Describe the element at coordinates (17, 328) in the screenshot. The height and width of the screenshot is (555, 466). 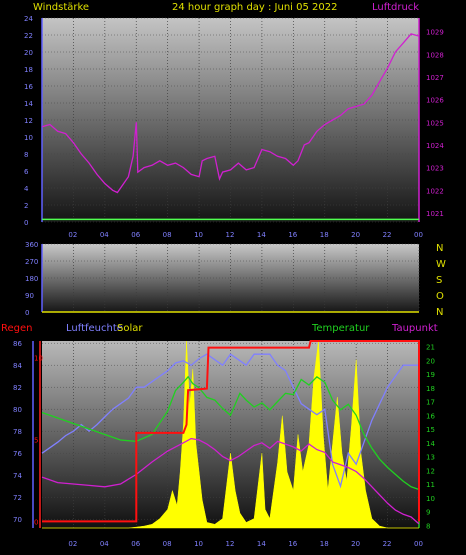
I see `regen-label: Regen` at that location.